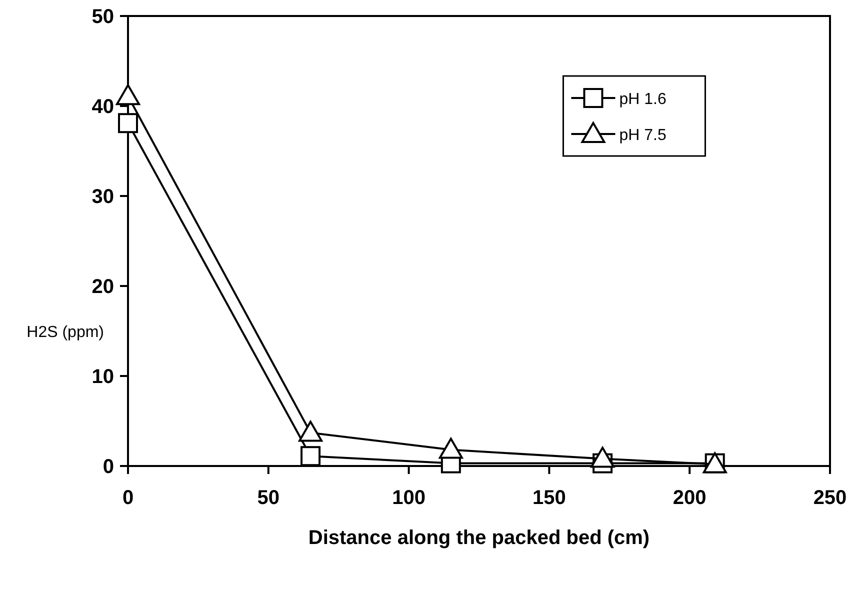 The image size is (866, 592). I want to click on y-tick-label: 50, so click(103, 17).